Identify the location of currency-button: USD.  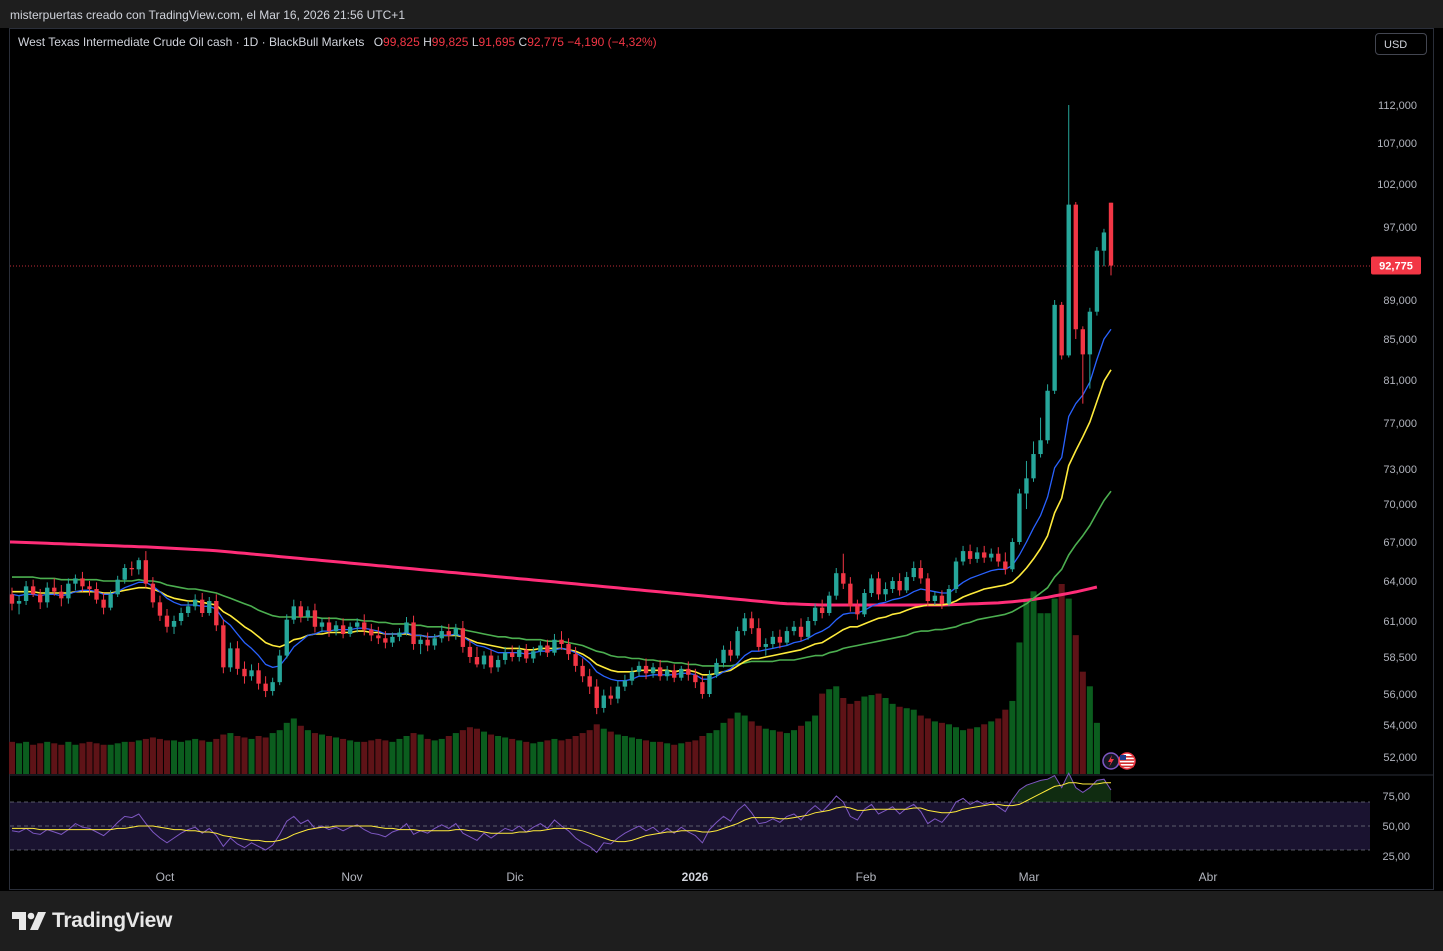
(1401, 44).